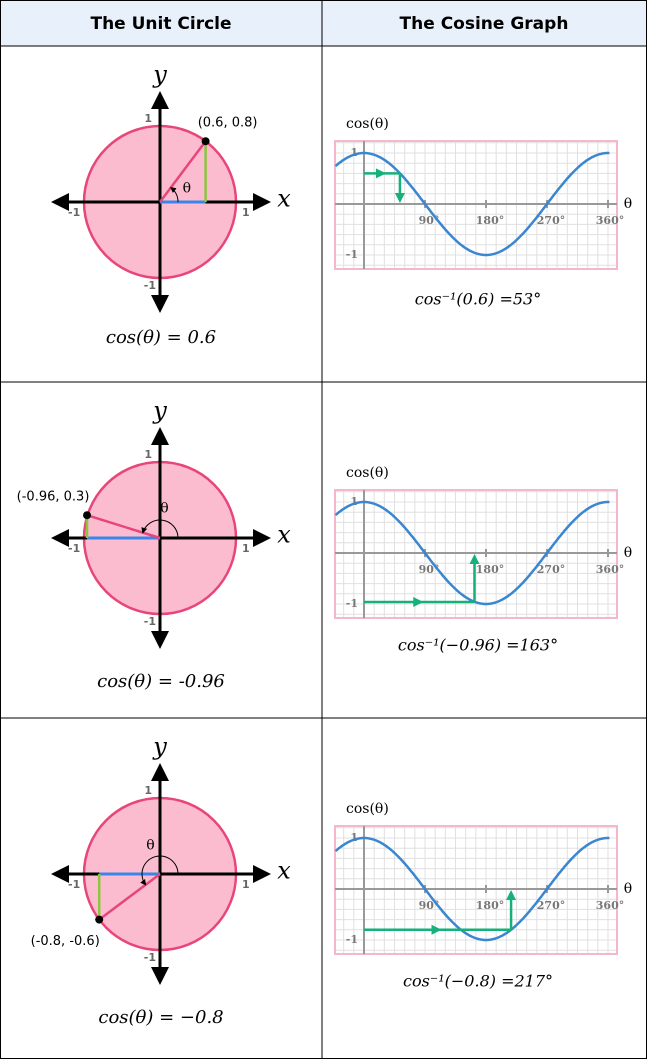 The width and height of the screenshot is (647, 1059). Describe the element at coordinates (161, 337) in the screenshot. I see `equation: cos(θ) = 0.6` at that location.